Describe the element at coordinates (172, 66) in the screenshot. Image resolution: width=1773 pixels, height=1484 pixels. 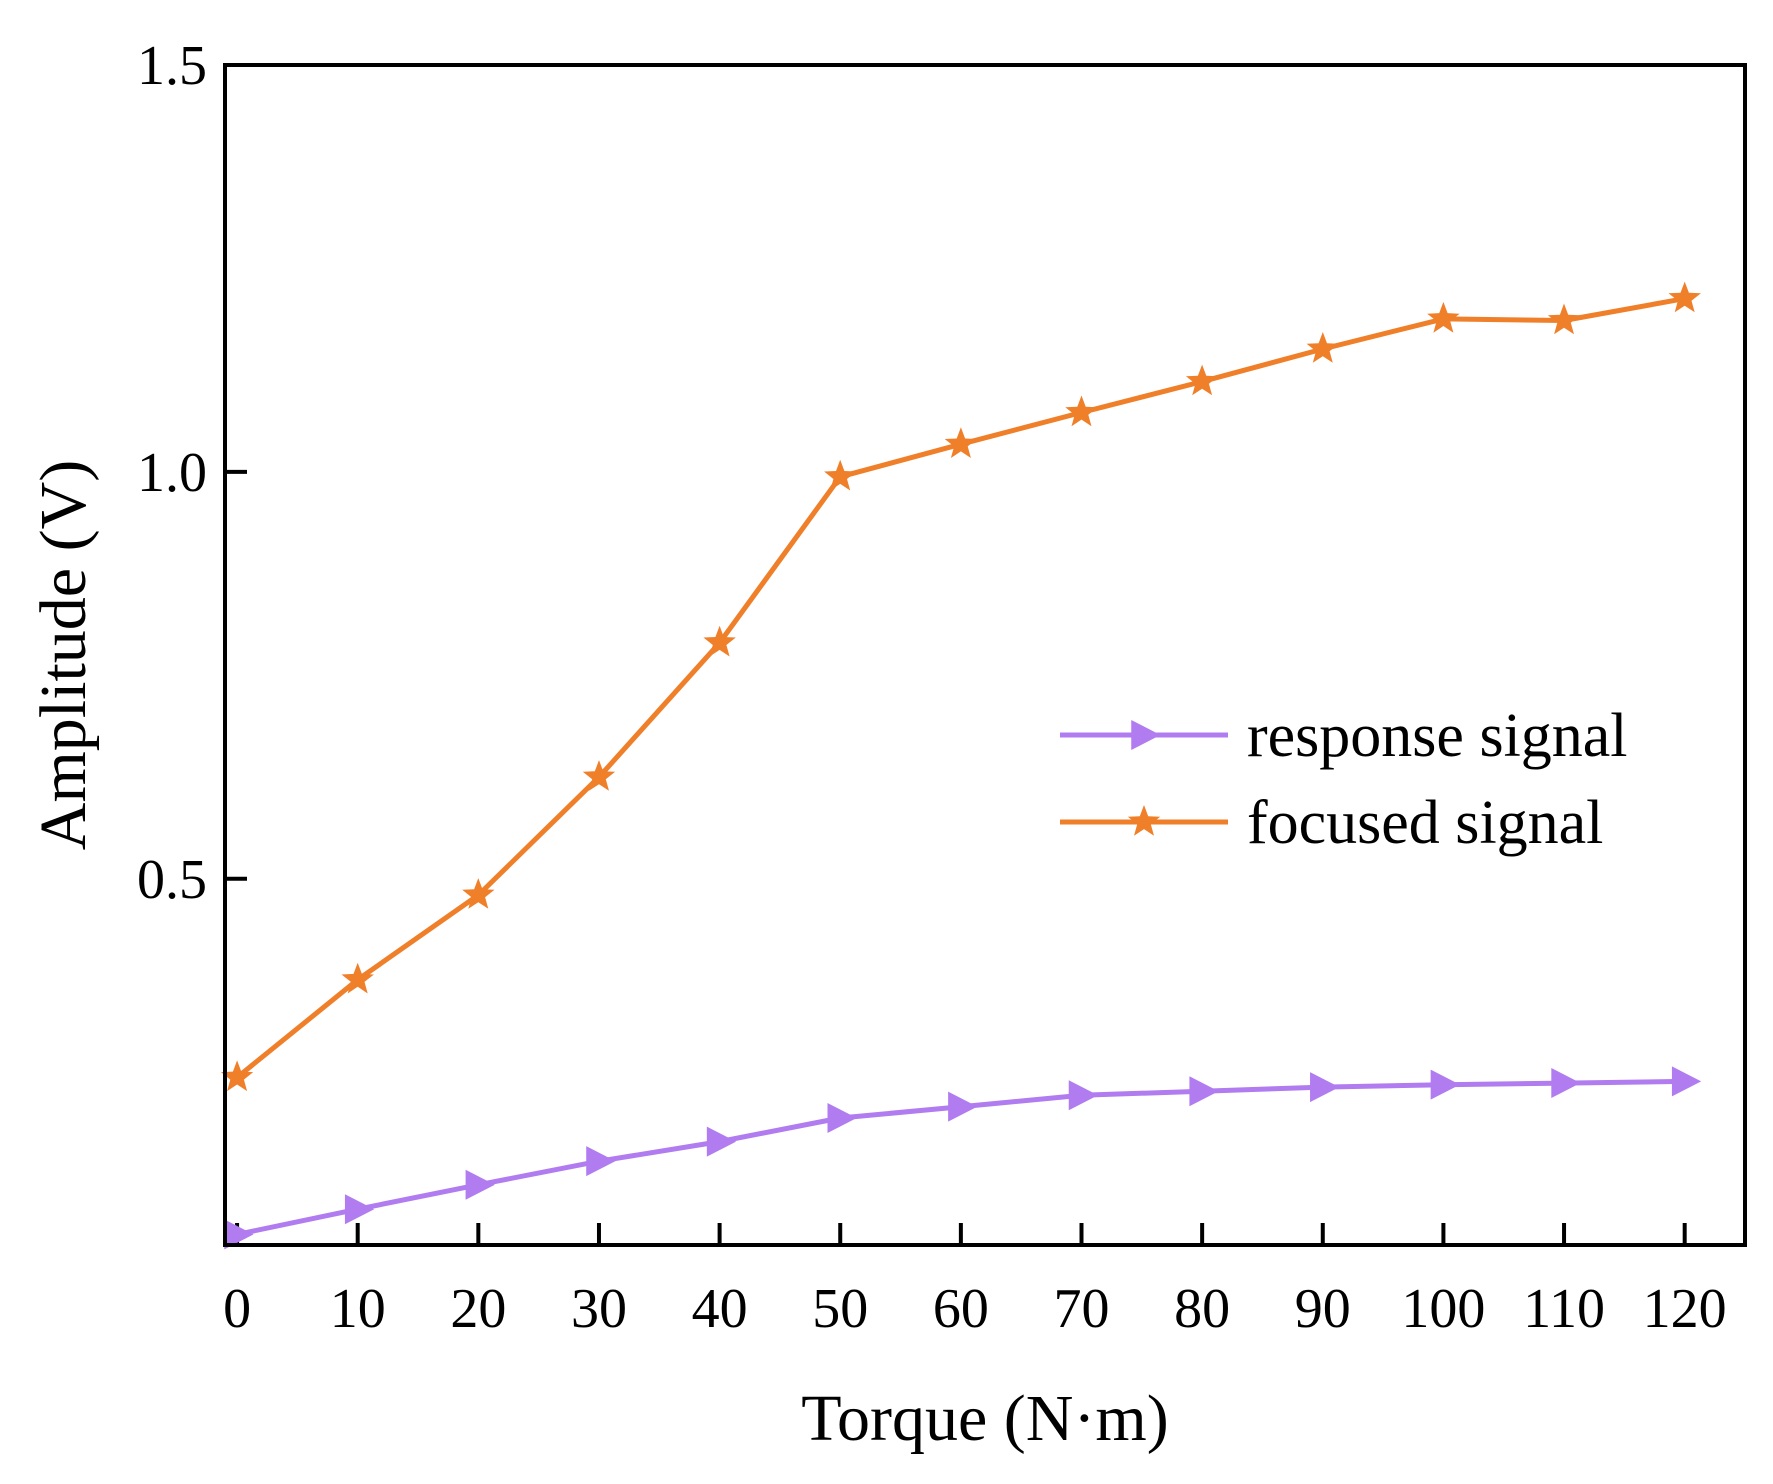
I see `y-tick-label: 1.5` at that location.